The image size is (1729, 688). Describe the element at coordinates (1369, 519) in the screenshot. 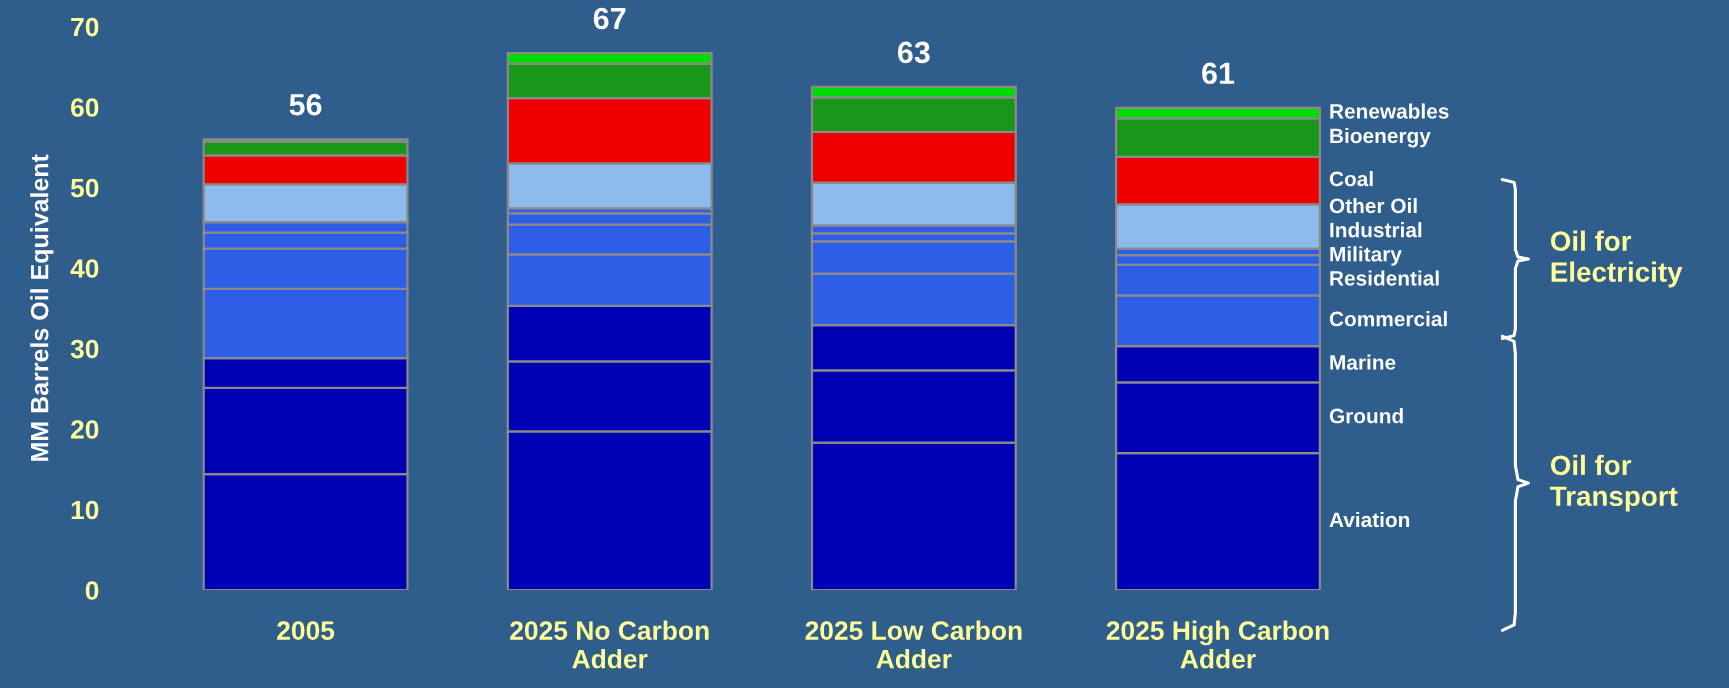

I see `series-label: Aviation` at that location.